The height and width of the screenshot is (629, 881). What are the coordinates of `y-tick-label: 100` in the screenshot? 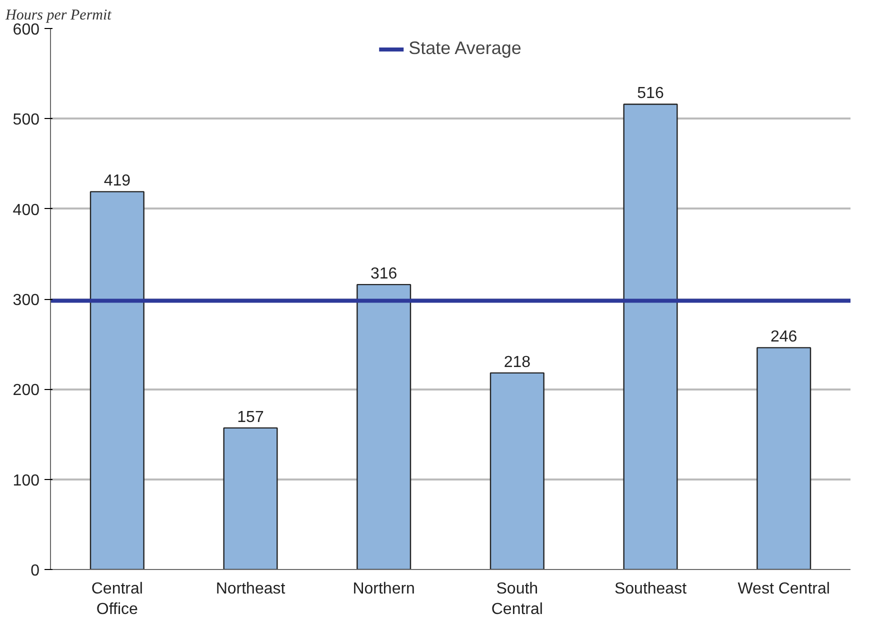 It's located at (26, 481).